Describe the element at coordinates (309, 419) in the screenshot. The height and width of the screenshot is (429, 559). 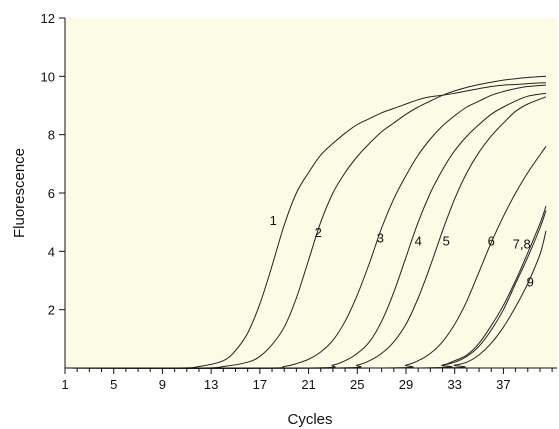
I see `x-axis-title: Cycles` at that location.